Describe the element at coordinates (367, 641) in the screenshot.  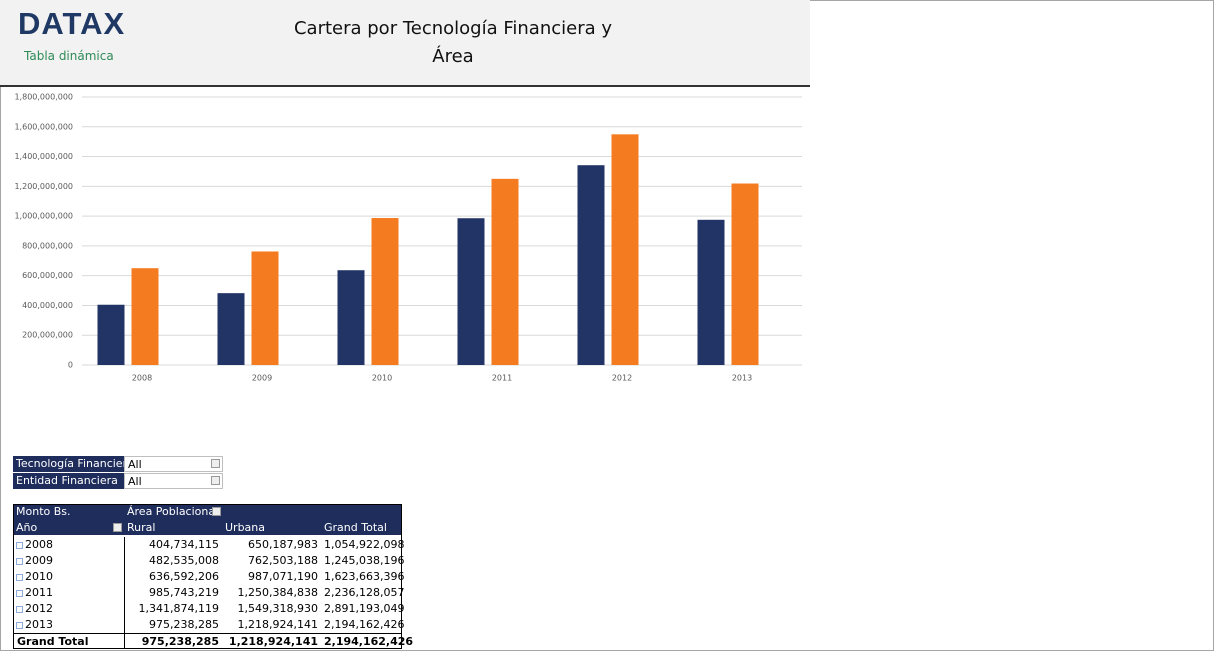
I see `pivot-total: 2,194,162,426` at that location.